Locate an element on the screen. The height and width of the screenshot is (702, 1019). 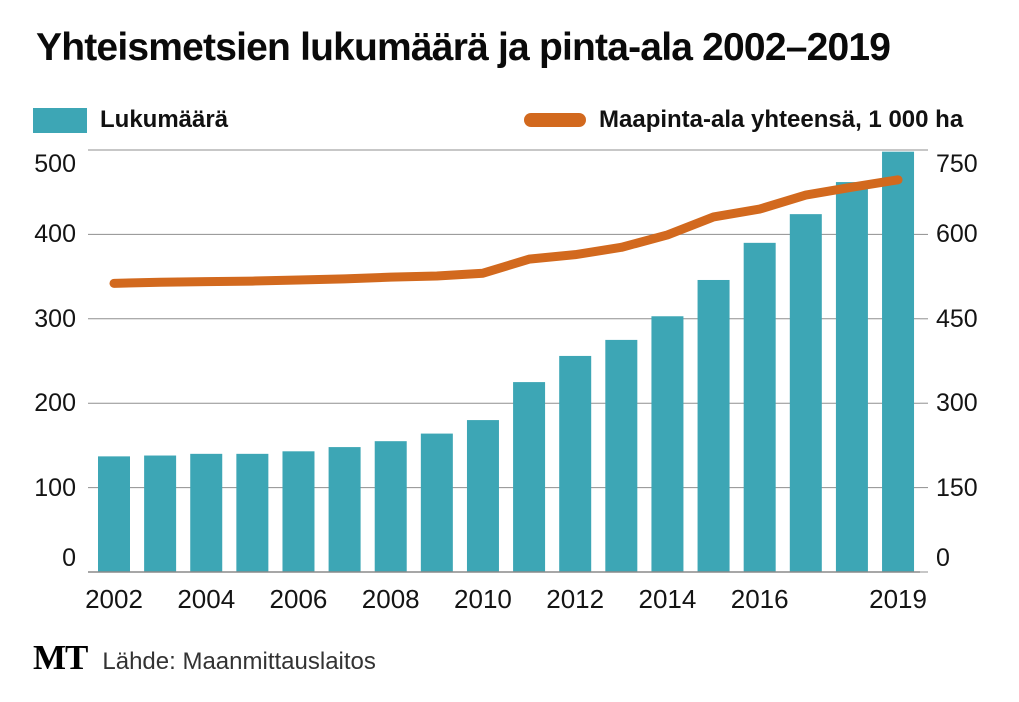
y-axis-right-label-150: 150 is located at coordinates (957, 487).